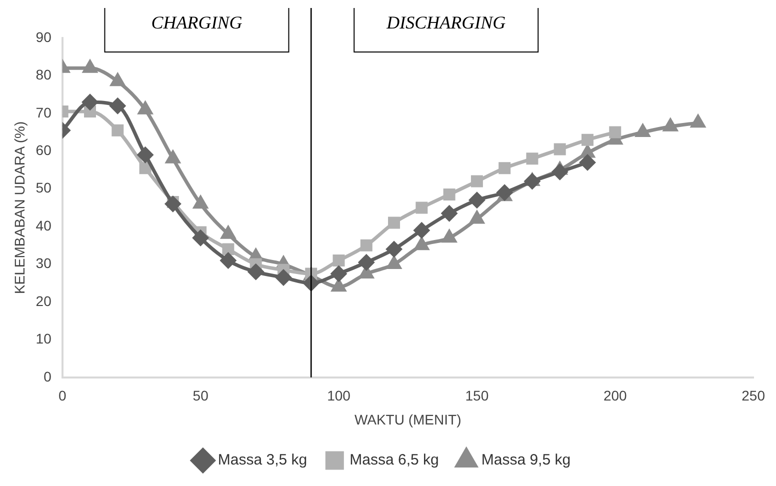  I want to click on y-tick-label: 0, so click(48, 376).